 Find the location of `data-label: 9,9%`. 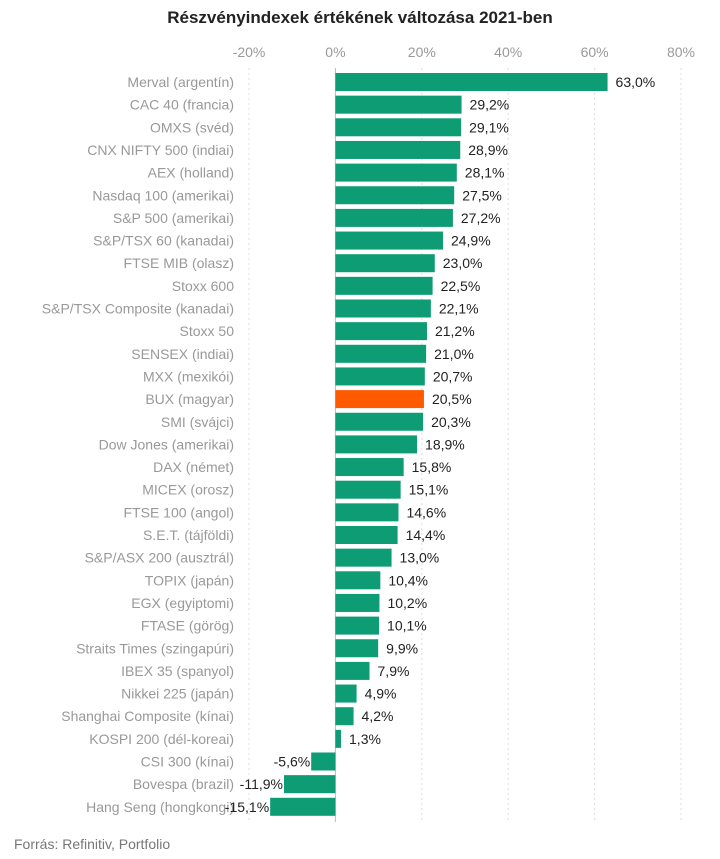

data-label: 9,9% is located at coordinates (402, 648).